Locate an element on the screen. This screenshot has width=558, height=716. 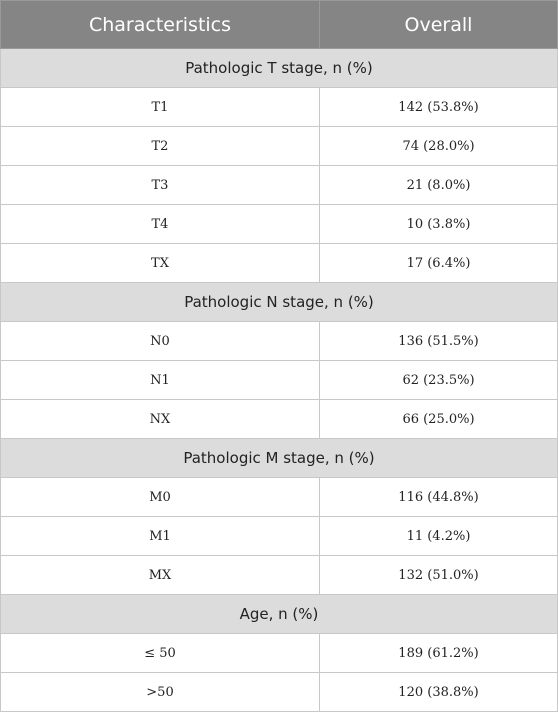
label-cell: T2 is located at coordinates (160, 146).